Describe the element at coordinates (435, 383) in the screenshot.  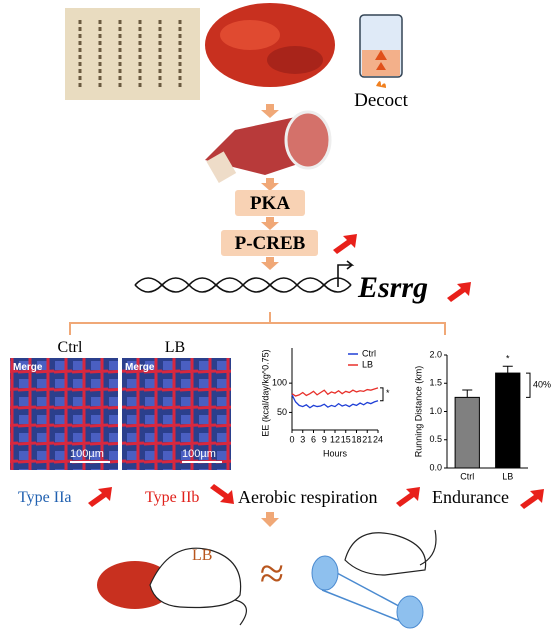
I see `y-tick-label: 1.5` at that location.